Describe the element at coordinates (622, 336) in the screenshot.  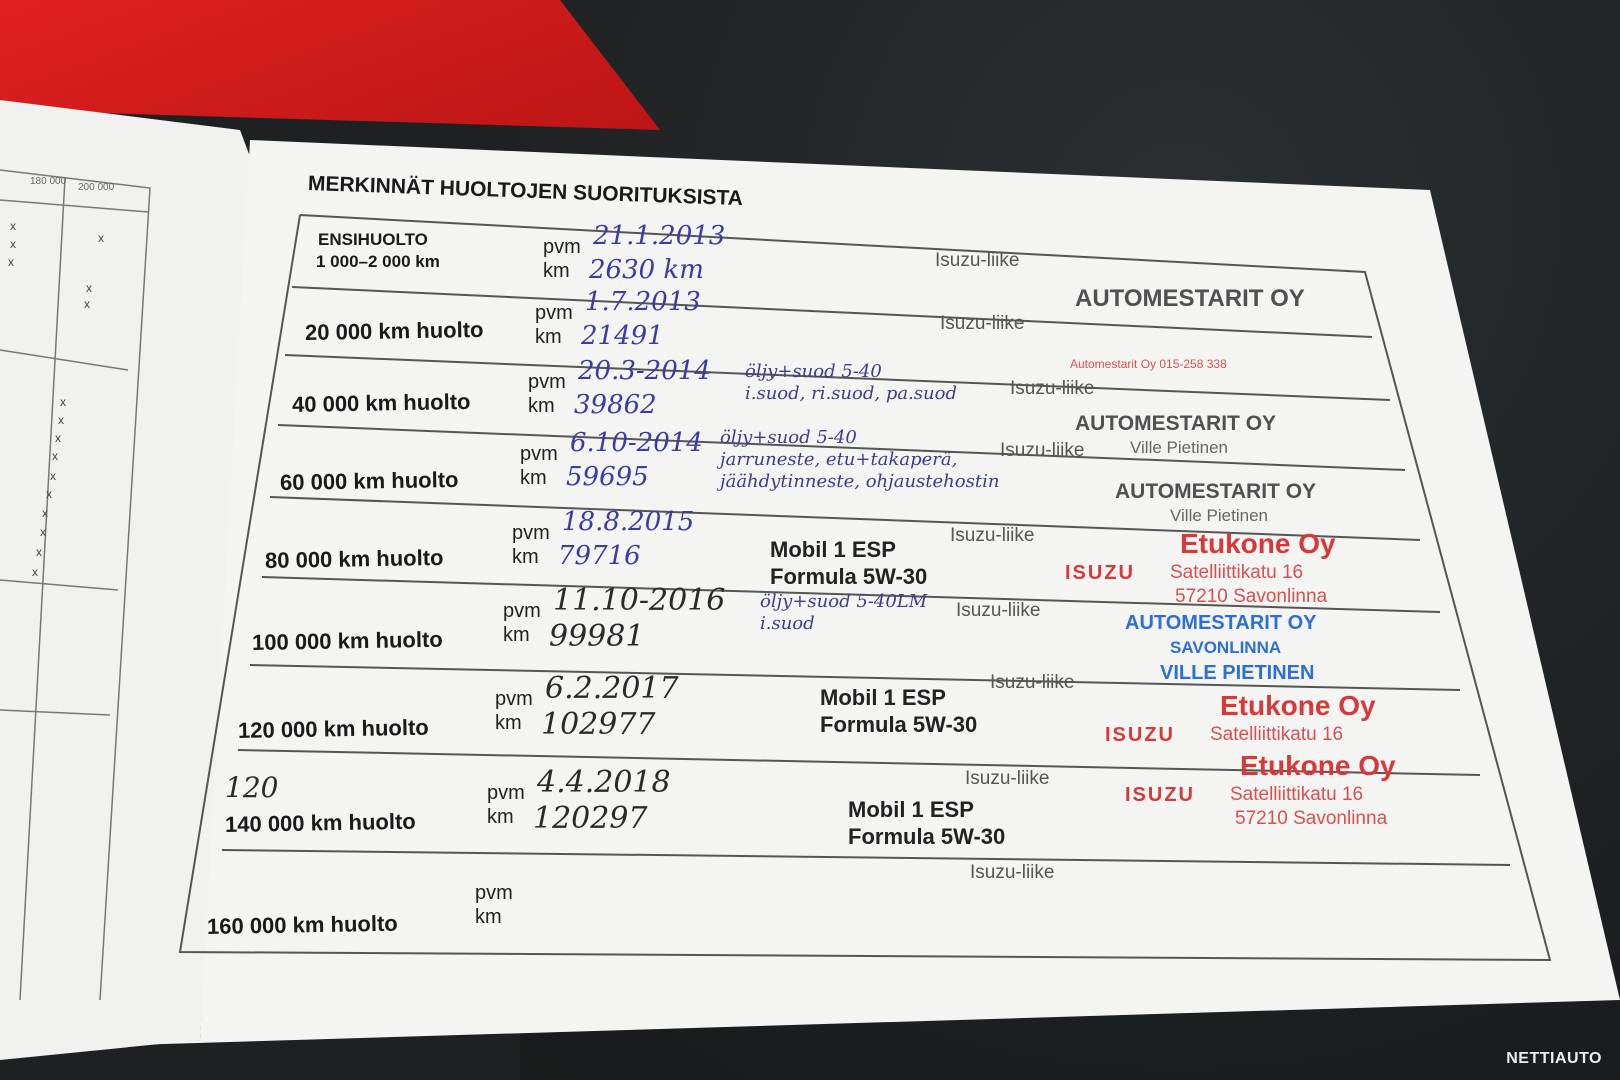
I see `service-km: 21491` at that location.